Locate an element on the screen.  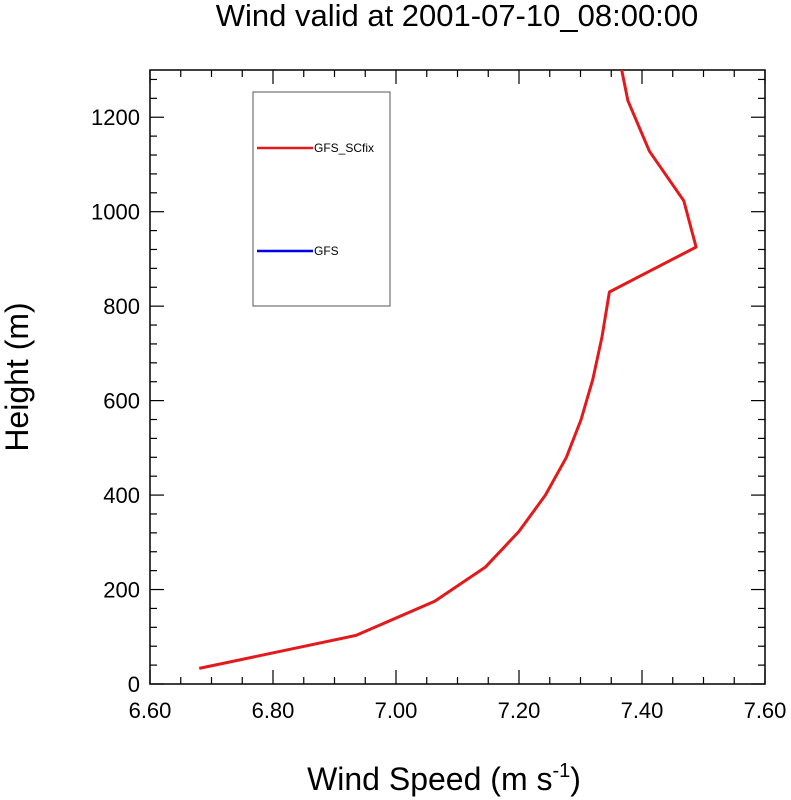
legend-box is located at coordinates (321, 199).